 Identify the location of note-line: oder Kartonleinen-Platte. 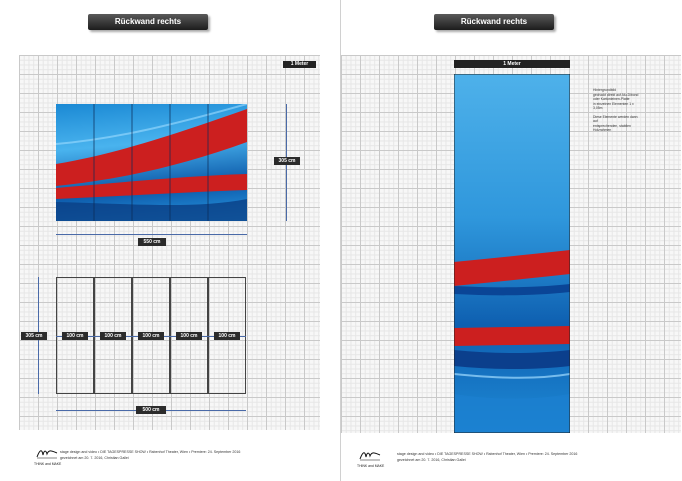
(611, 99).